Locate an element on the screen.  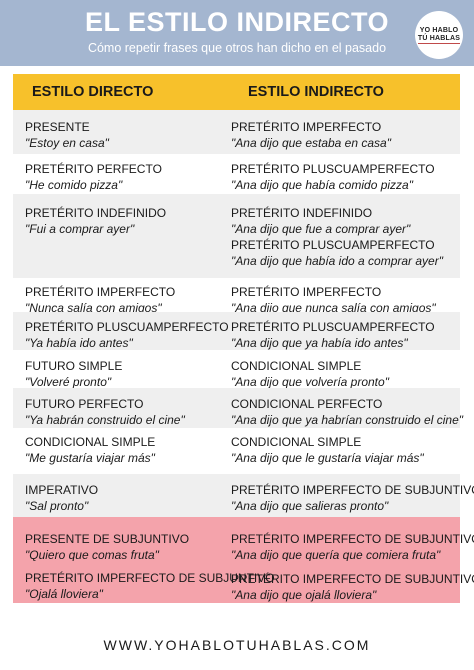
example-sentence: "Ya había ido antes" is located at coordinates (79, 343).